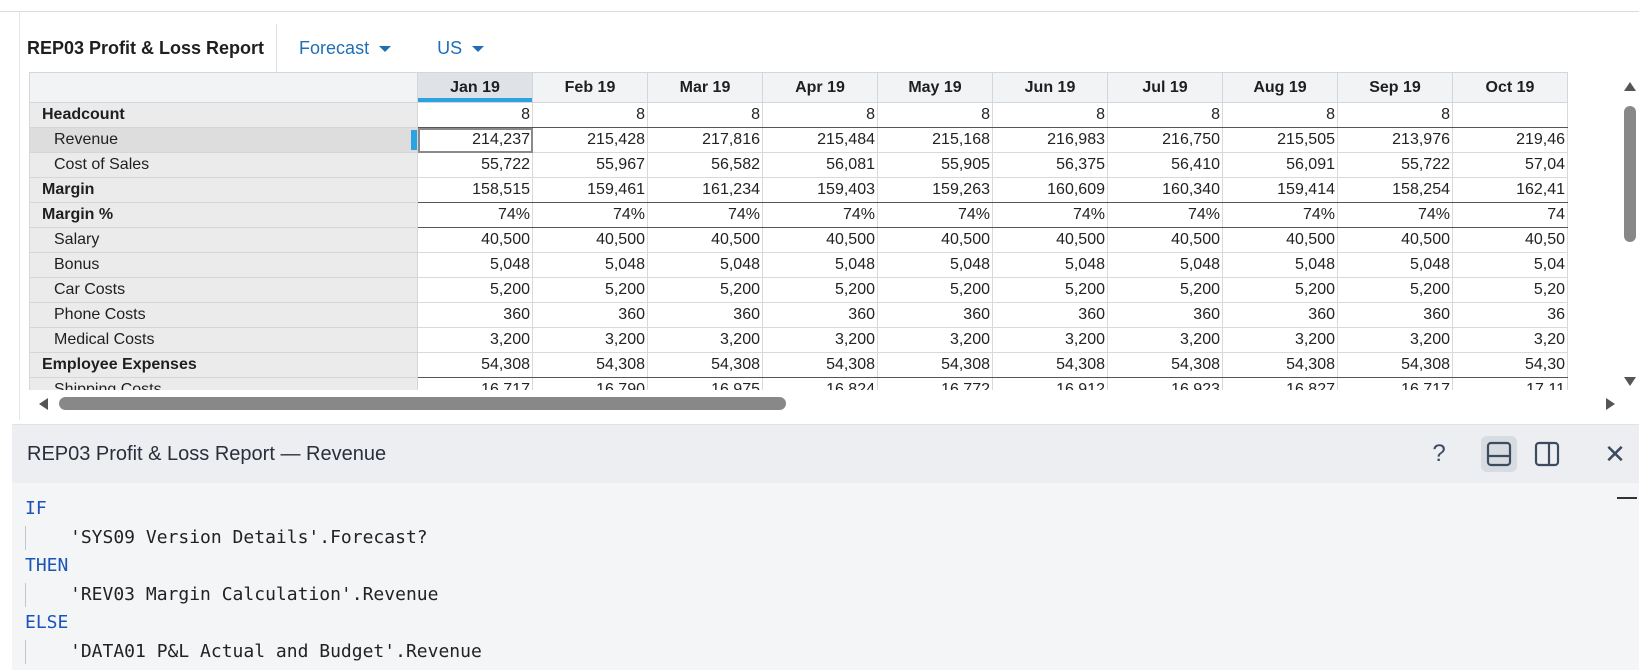  Describe the element at coordinates (1510, 340) in the screenshot. I see `grid-cell: 3,20` at that location.